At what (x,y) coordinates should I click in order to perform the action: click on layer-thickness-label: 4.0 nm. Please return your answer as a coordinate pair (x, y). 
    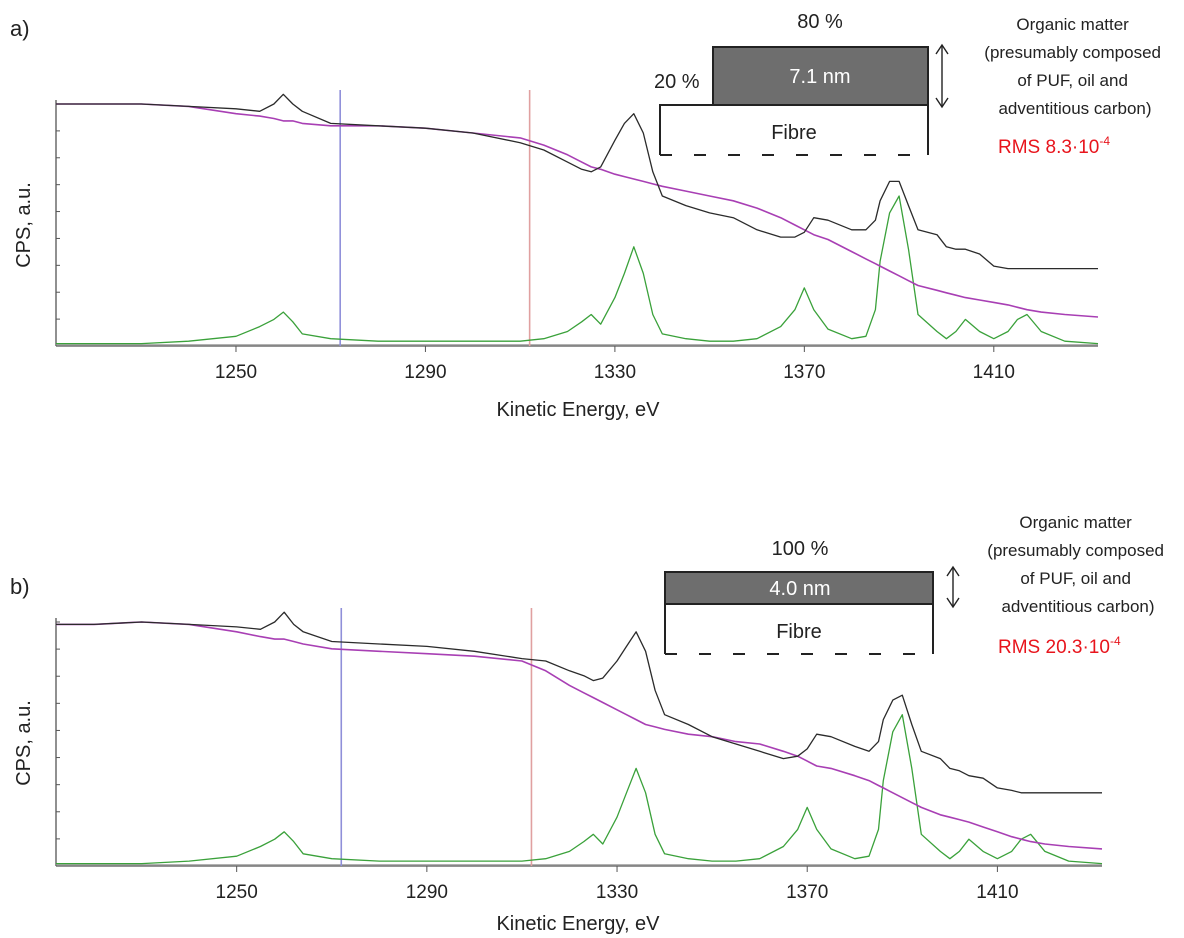
    Looking at the image, I should click on (799, 589).